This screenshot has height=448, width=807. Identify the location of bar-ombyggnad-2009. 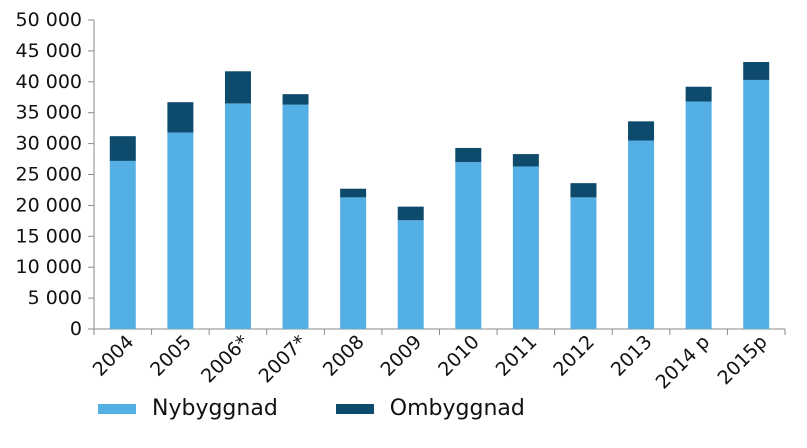
(410, 213).